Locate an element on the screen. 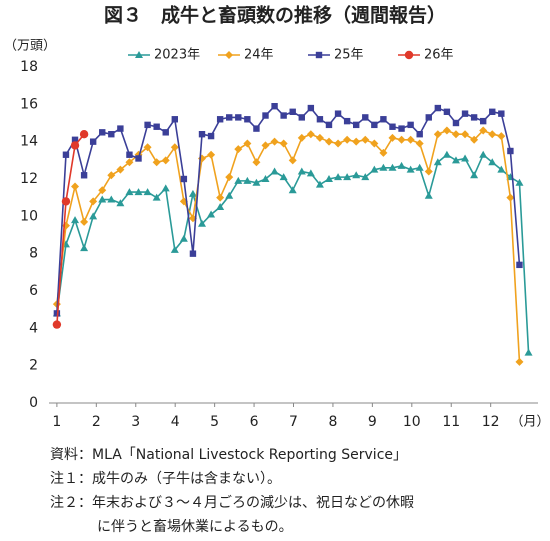 The image size is (550, 541). y-tick-label: 8 is located at coordinates (33, 254).